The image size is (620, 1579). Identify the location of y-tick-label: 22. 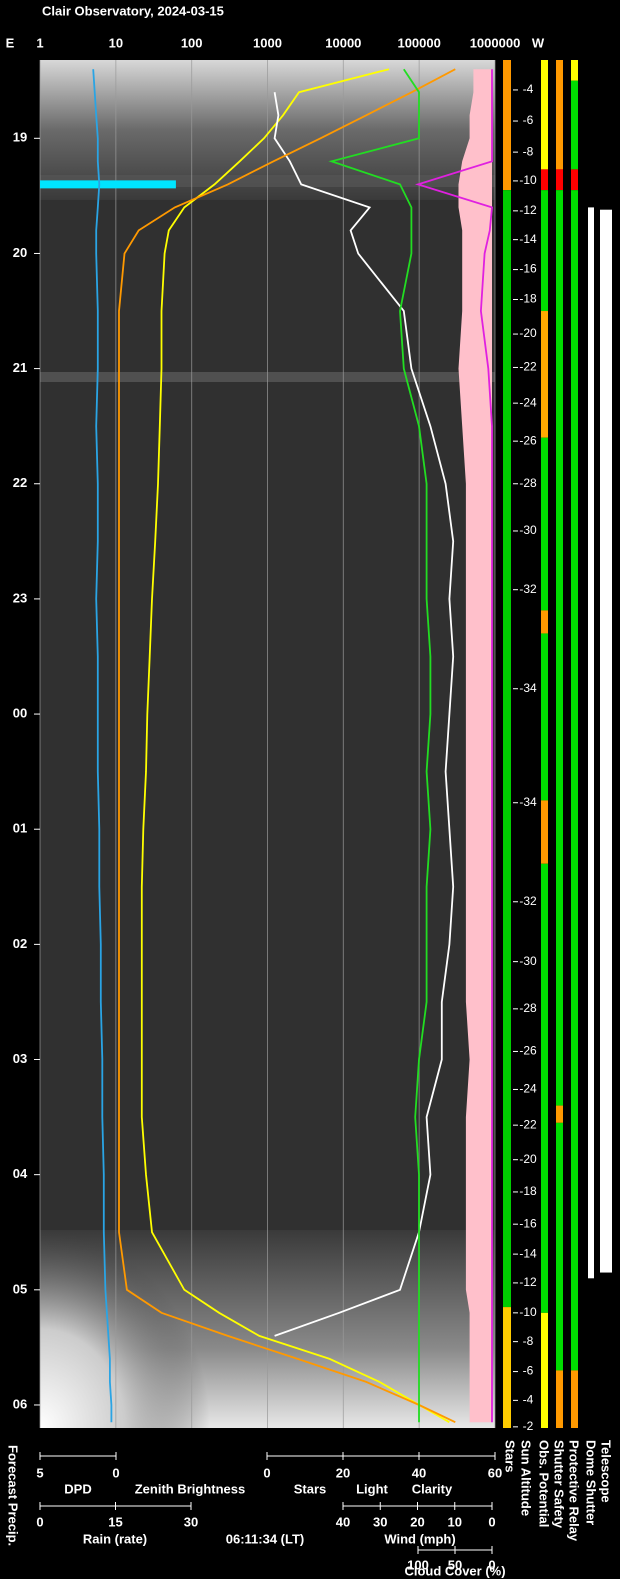
(20, 482).